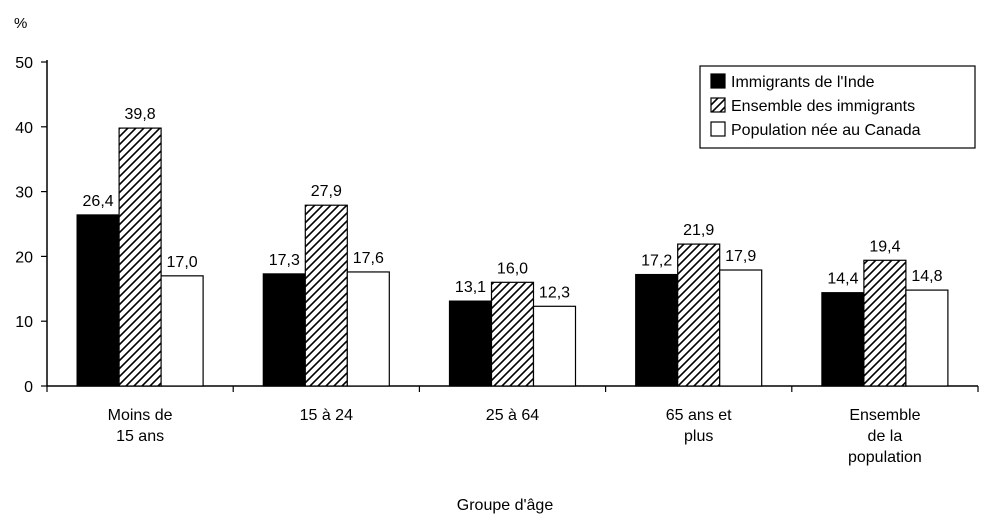  Describe the element at coordinates (656, 261) in the screenshot. I see `bar-value-label: 17,2` at that location.